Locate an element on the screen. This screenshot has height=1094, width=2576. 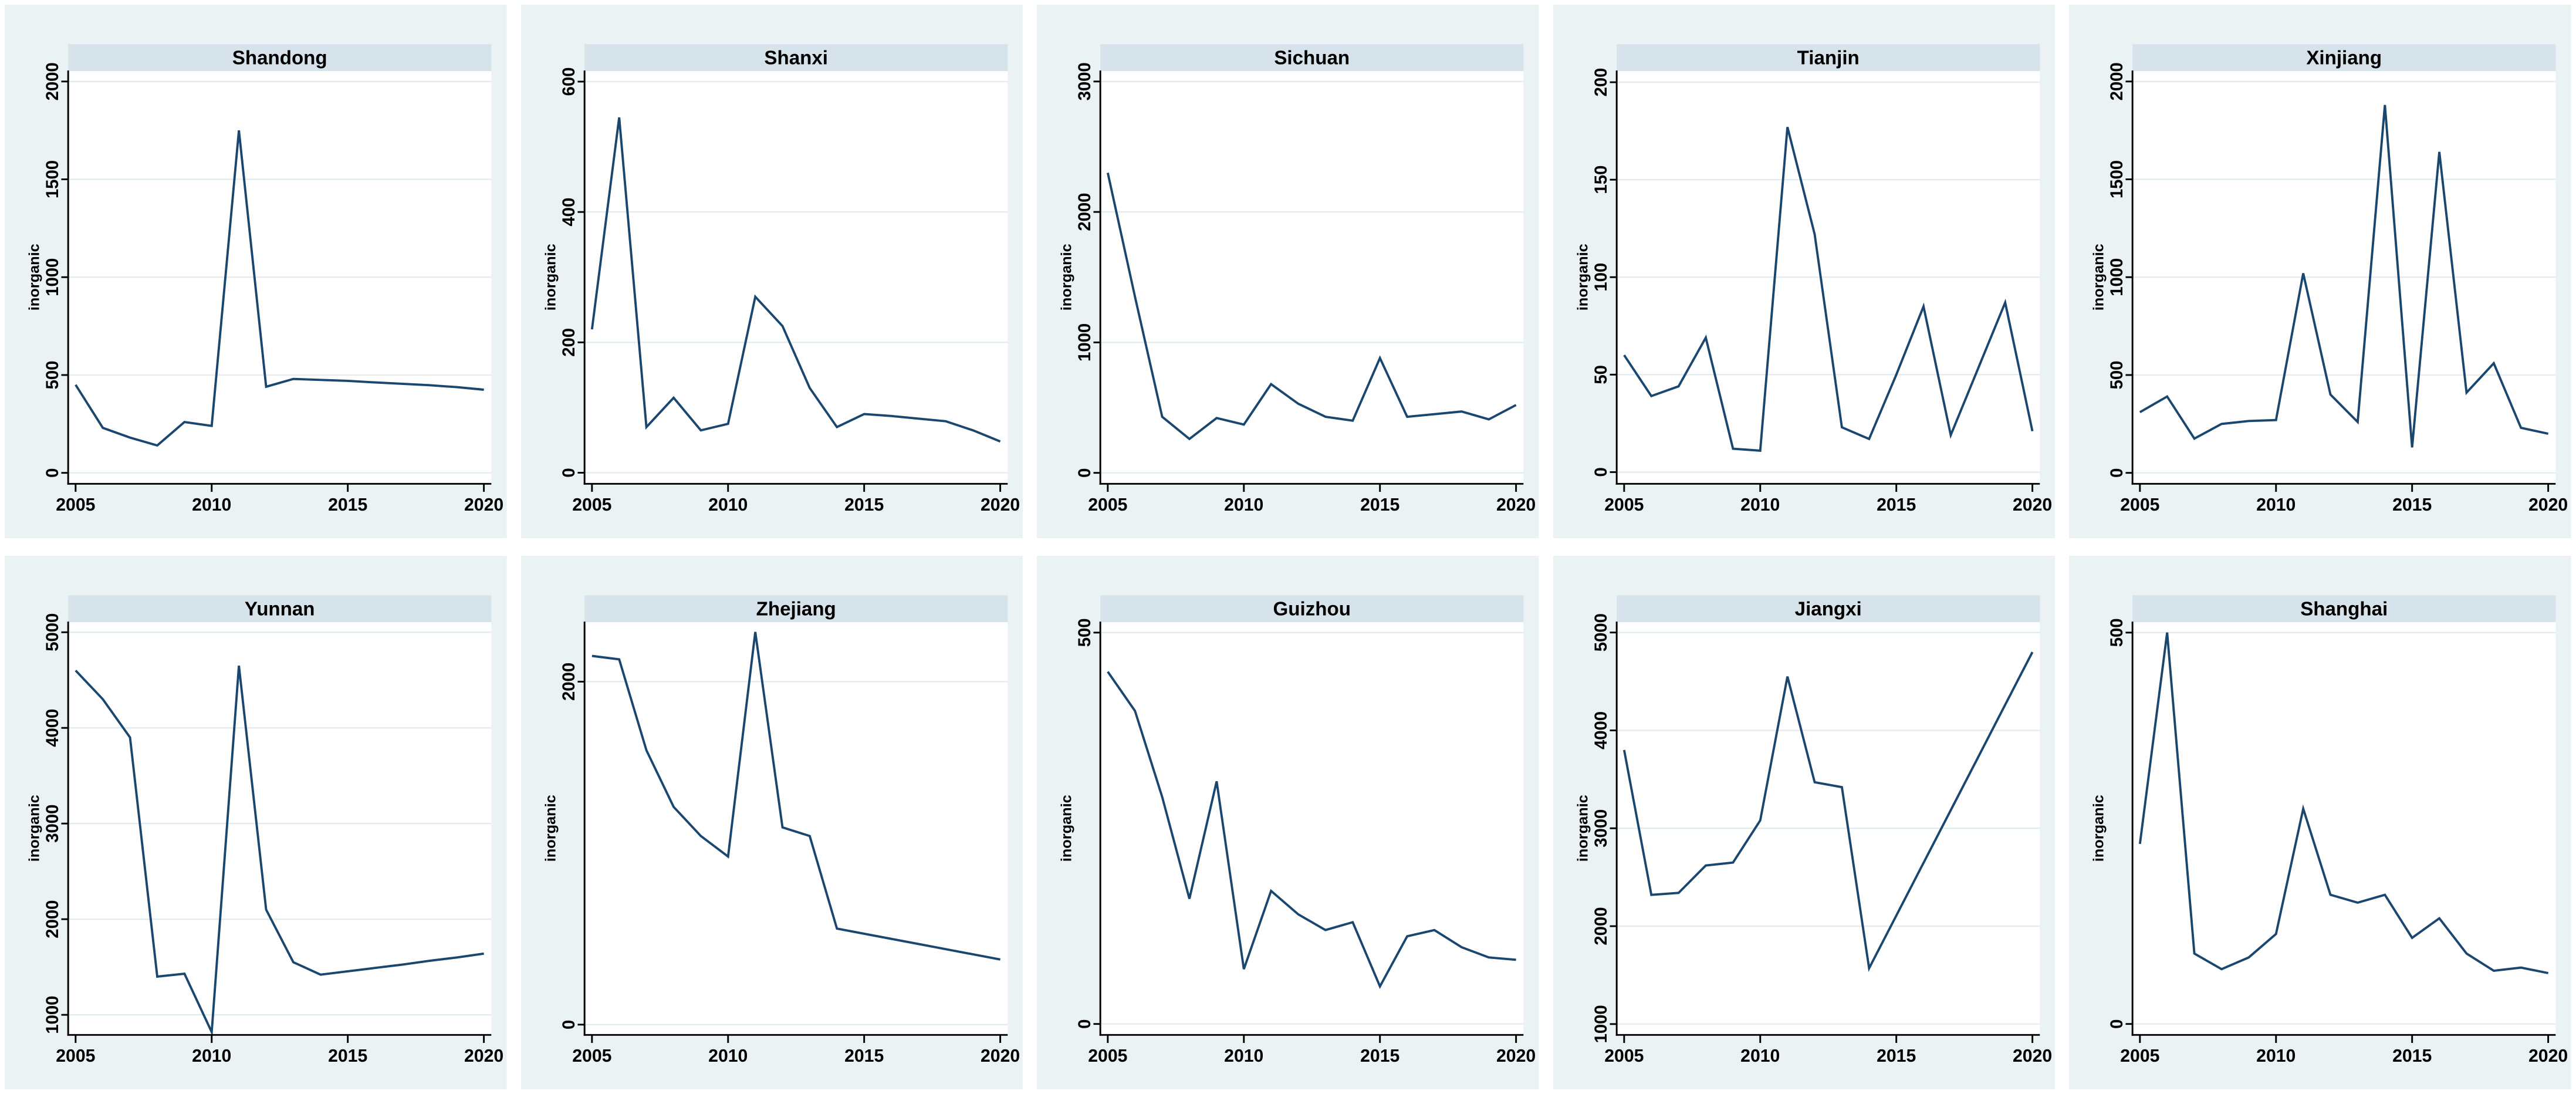
chart-shanghai: Shanghai 0 500 2005 2010 2015 2020 inorganic is located at coordinates (2320, 822).